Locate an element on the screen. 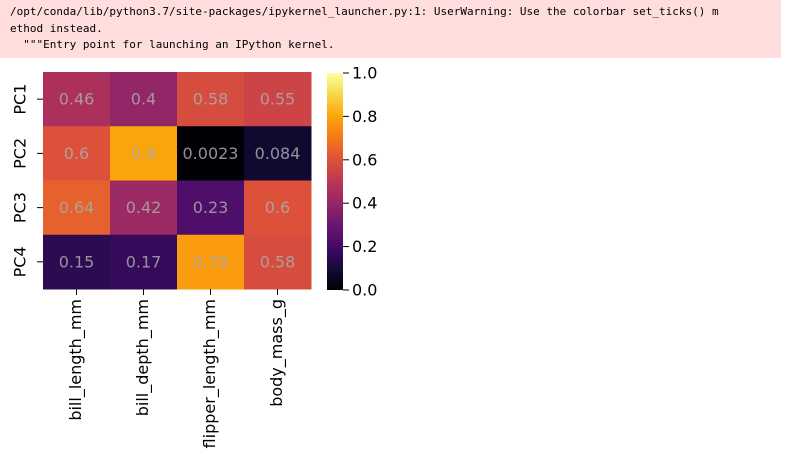 Image resolution: width=785 pixels, height=471 pixels. y-tick-label: PC1 is located at coordinates (20, 99).